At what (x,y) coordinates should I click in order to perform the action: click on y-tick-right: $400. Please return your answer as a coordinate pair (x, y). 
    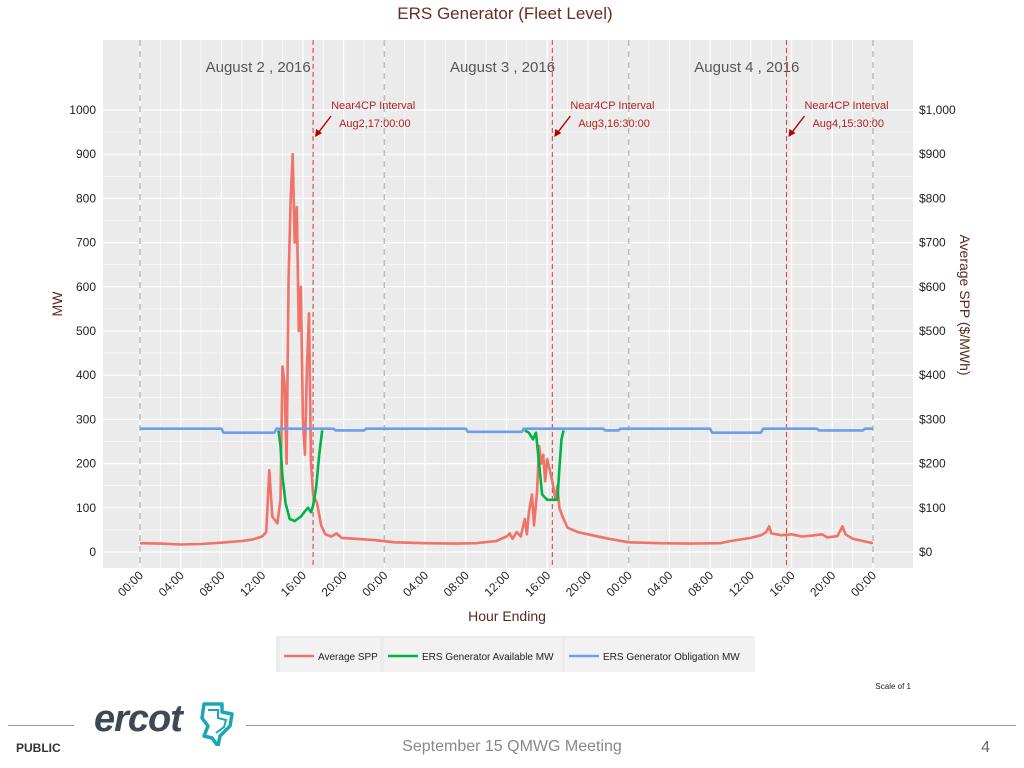
    Looking at the image, I should click on (932, 375).